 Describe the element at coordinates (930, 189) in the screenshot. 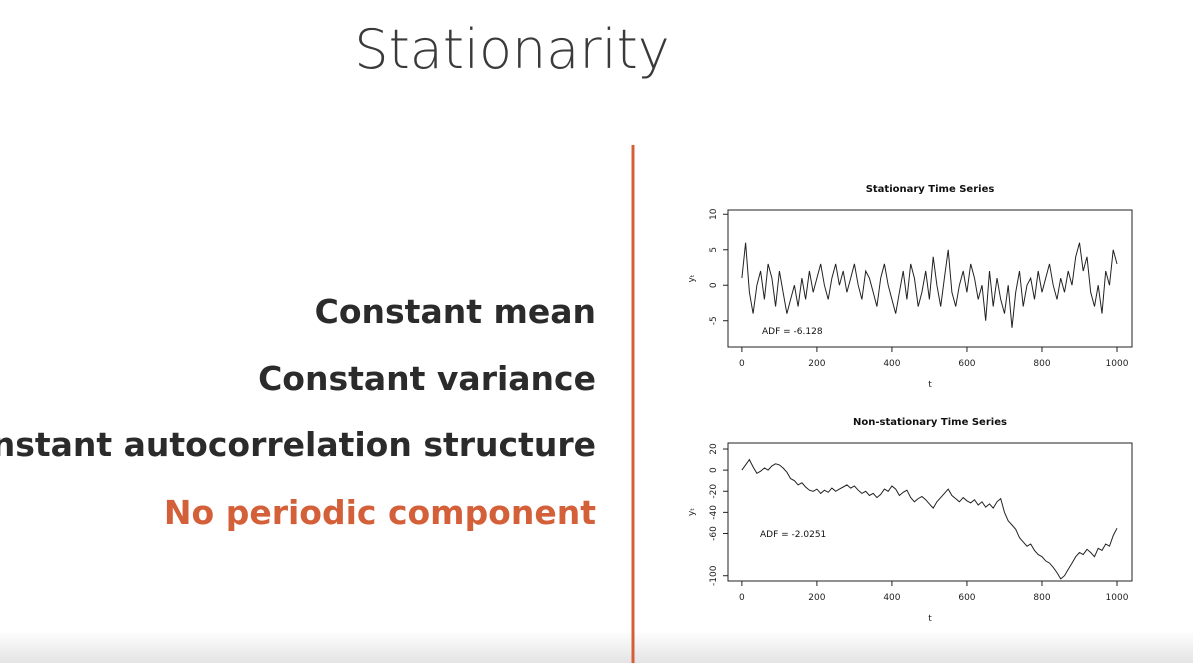

I see `chart-title: Stationary Time Series` at that location.